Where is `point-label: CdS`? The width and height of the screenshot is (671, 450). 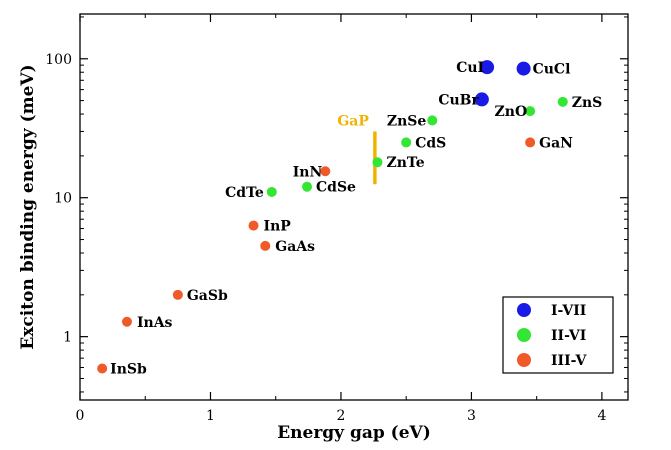
point-label: CdS is located at coordinates (430, 143).